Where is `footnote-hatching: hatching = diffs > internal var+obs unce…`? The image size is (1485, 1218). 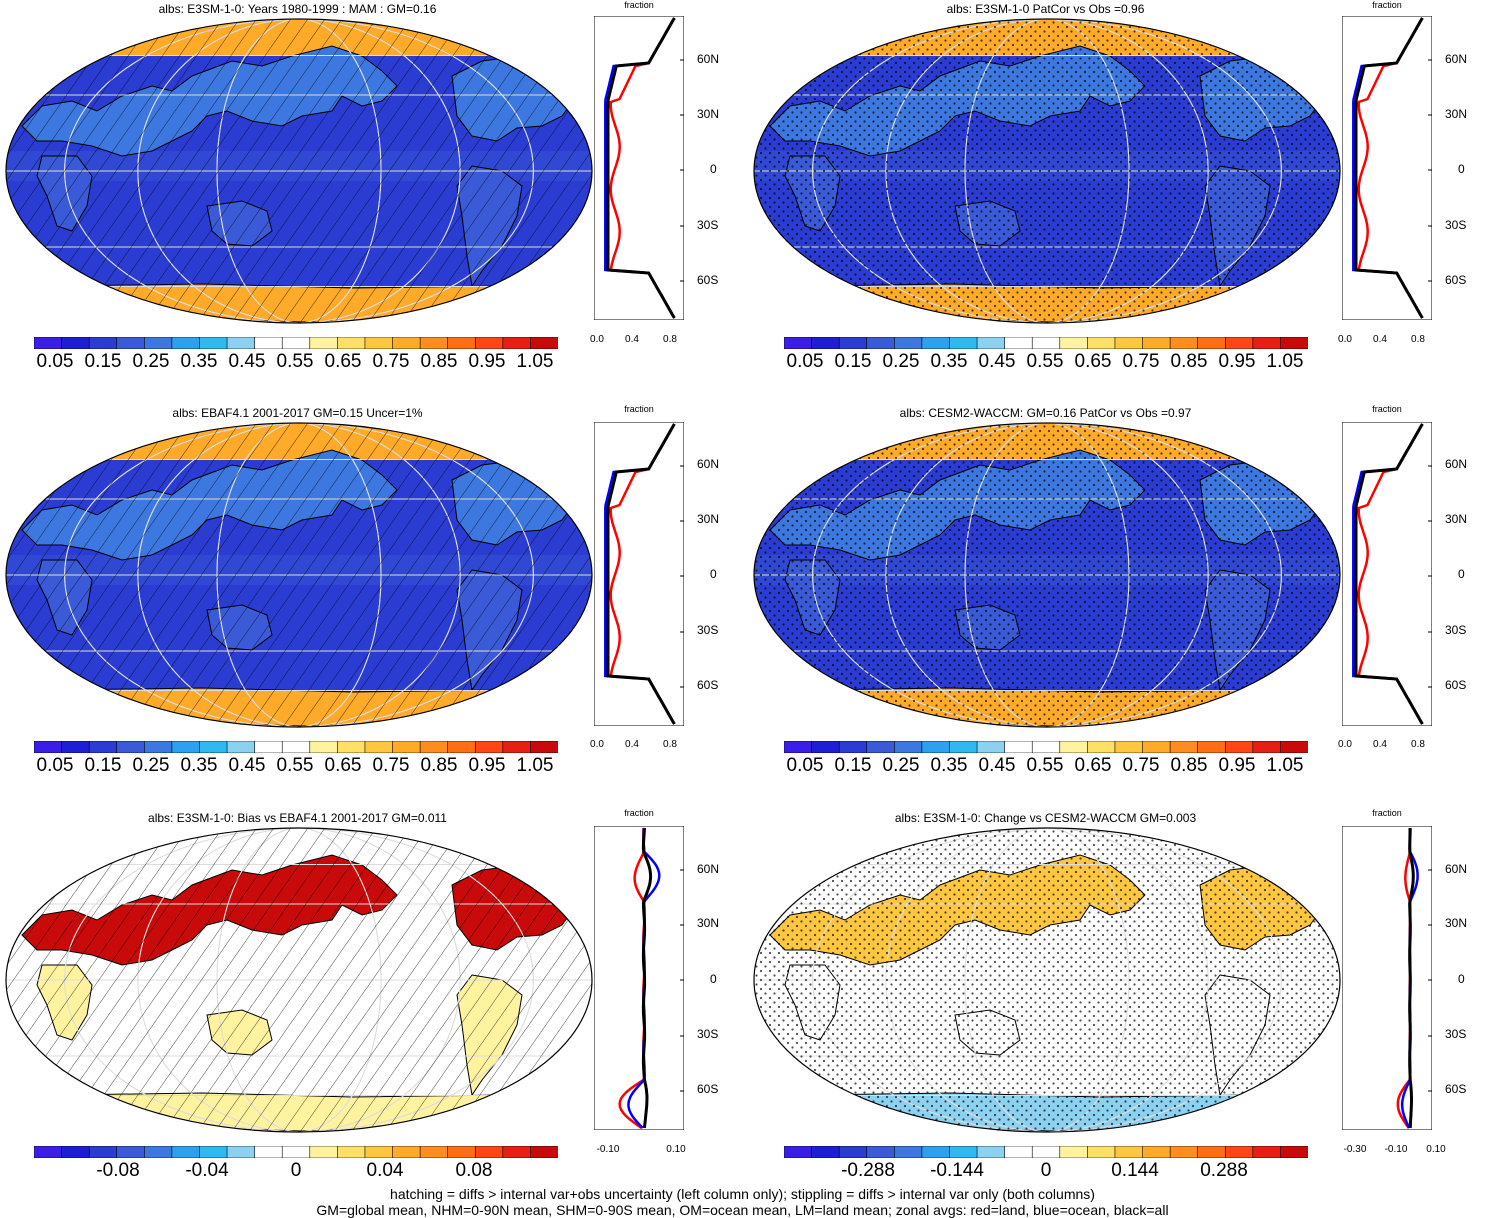 footnote-hatching: hatching = diffs > internal var+obs unce… is located at coordinates (742, 1194).